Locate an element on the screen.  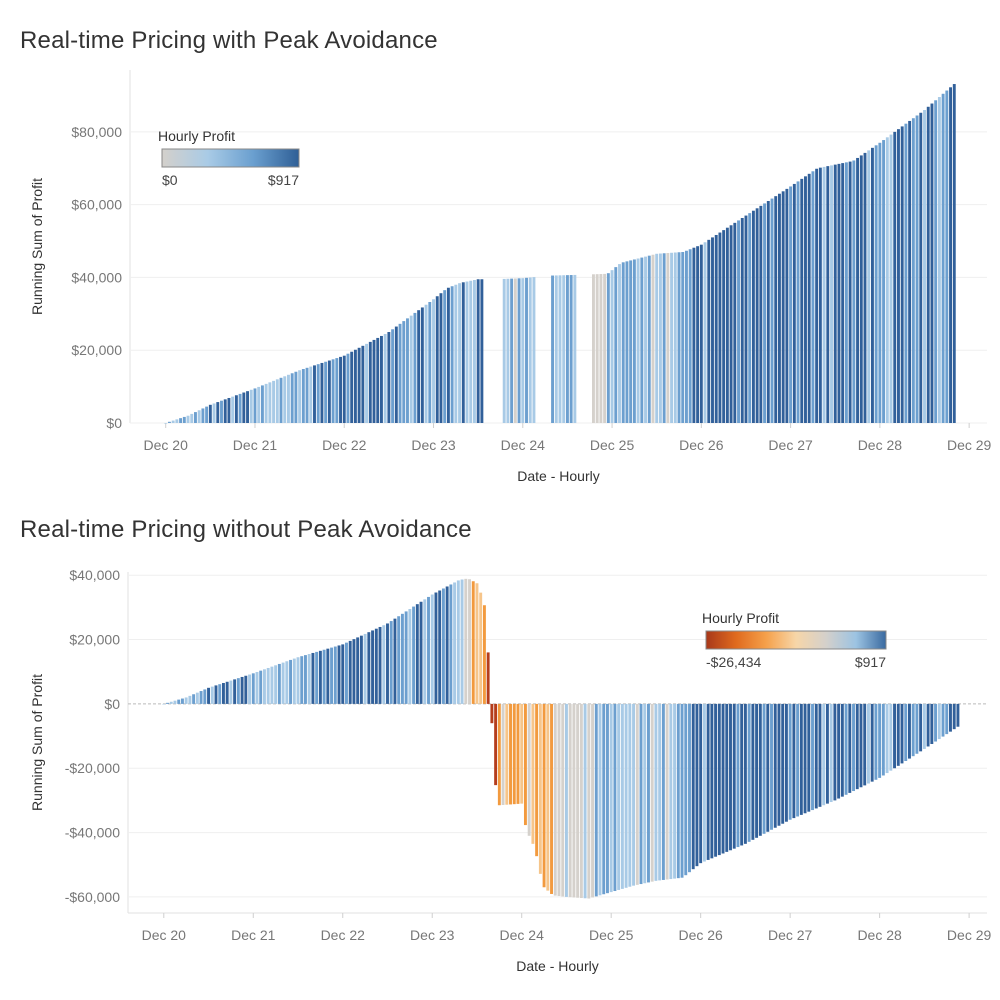
x-tick-label: Dec 20 is located at coordinates (164, 935).